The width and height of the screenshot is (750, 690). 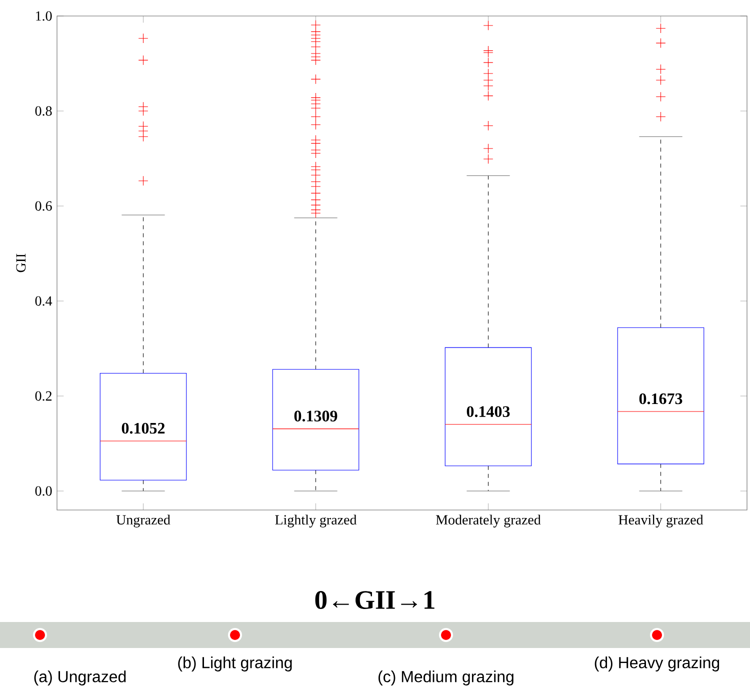 What do you see at coordinates (661, 521) in the screenshot?
I see `x-tick-label: Heavily grazed` at bounding box center [661, 521].